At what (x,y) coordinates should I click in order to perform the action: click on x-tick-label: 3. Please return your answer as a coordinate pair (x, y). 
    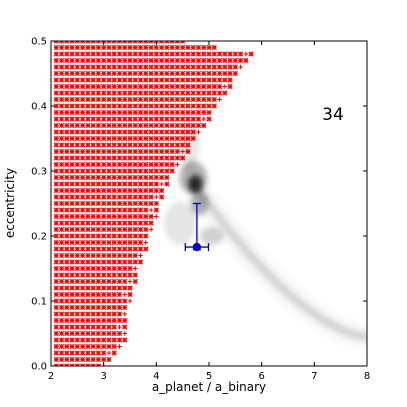
    Looking at the image, I should click on (103, 376).